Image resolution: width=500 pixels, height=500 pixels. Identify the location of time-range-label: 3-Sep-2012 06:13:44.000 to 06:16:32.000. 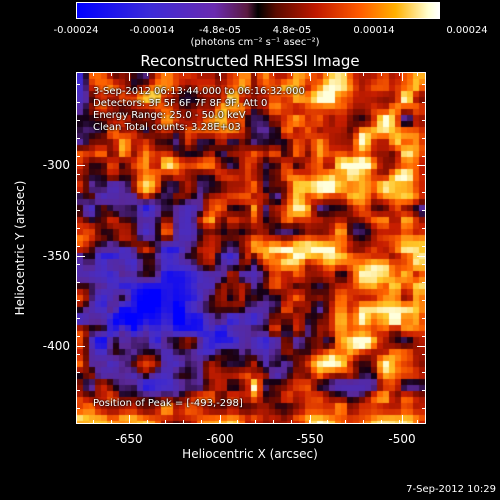
(199, 91).